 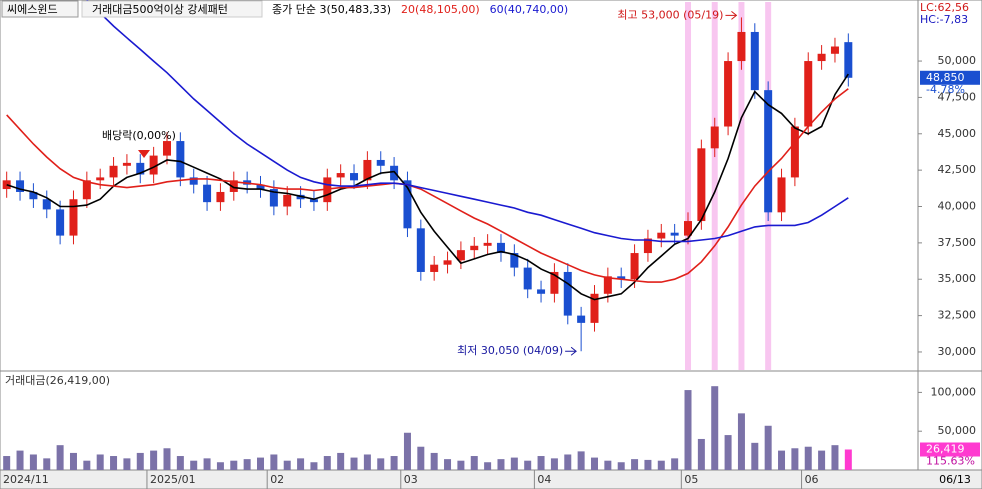 What do you see at coordinates (544, 479) in the screenshot?
I see `x-tick-label: 04` at bounding box center [544, 479].